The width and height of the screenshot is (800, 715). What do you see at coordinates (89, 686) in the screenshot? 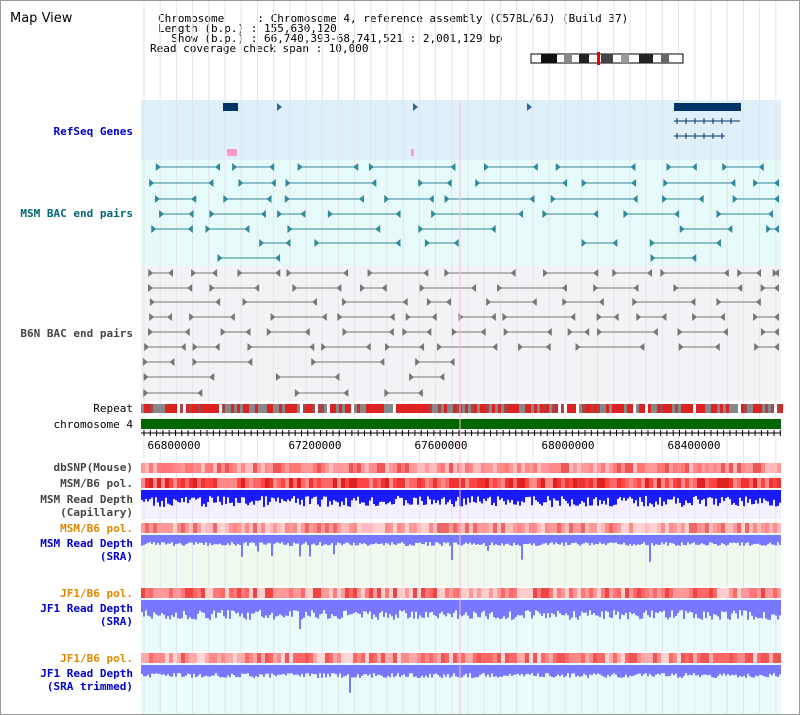
I see `jf1-depth-trim-label-2: (SRA trimmed)` at bounding box center [89, 686].